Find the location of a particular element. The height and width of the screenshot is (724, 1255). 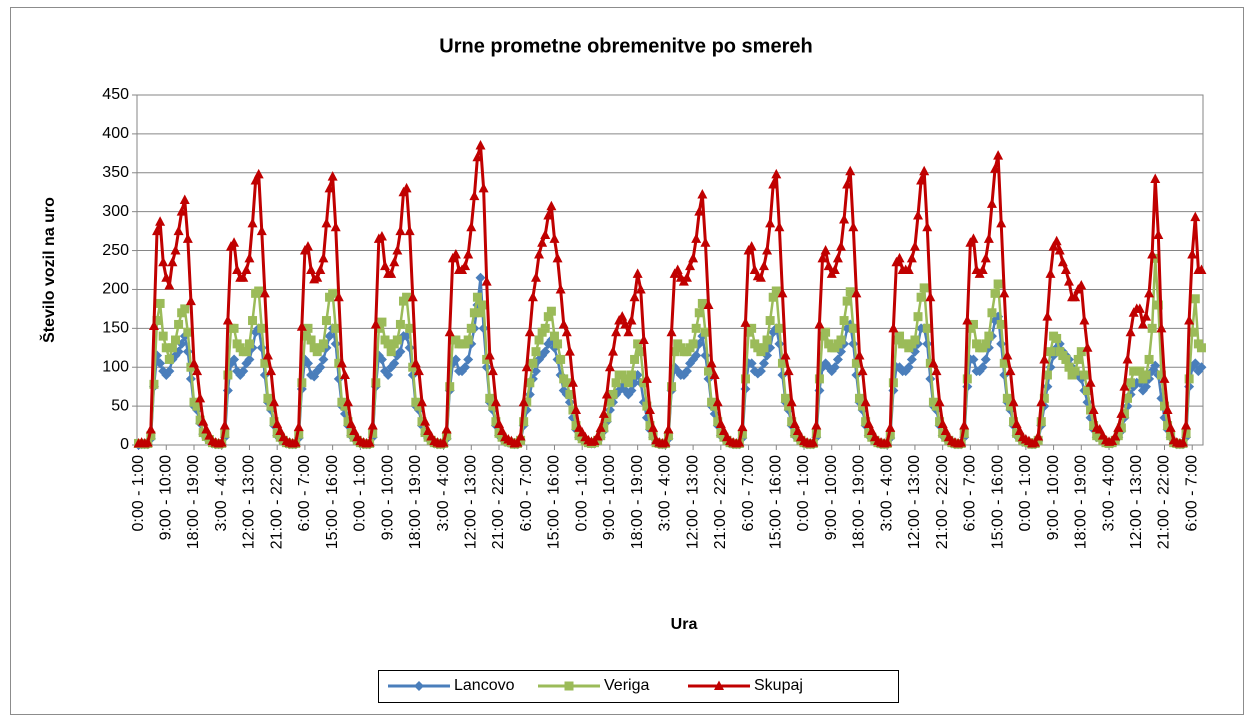

y-tick-label: 450 is located at coordinates (115, 94).